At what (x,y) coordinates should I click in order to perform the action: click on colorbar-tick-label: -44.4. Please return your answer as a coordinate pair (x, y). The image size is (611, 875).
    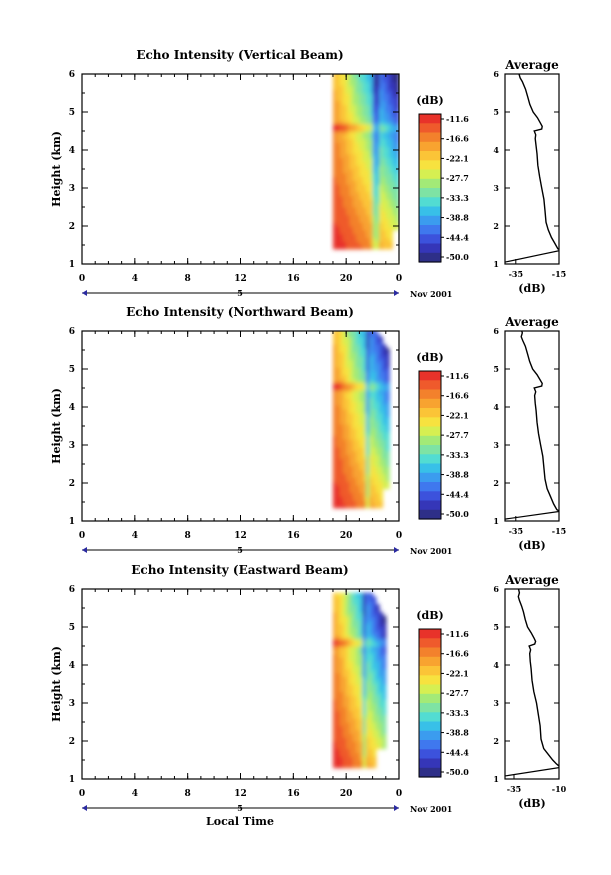
    Looking at the image, I should click on (457, 237).